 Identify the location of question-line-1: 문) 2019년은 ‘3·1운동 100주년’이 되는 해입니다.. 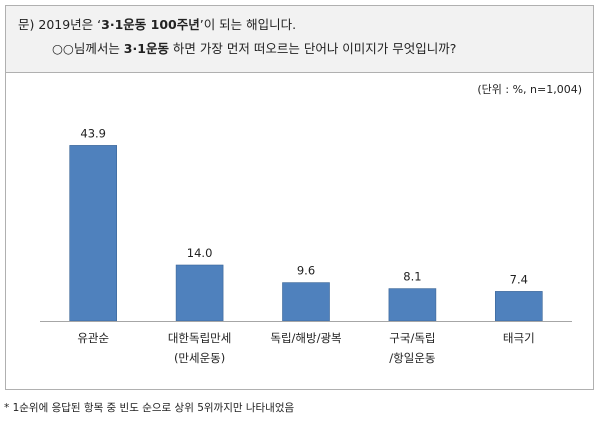
(157, 25).